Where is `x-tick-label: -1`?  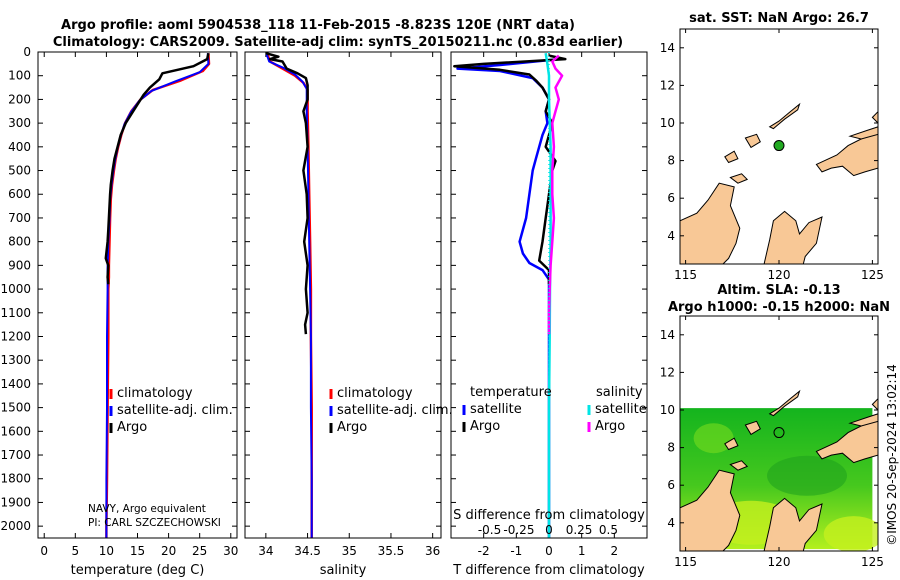
x-tick-label: -1 is located at coordinates (516, 551).